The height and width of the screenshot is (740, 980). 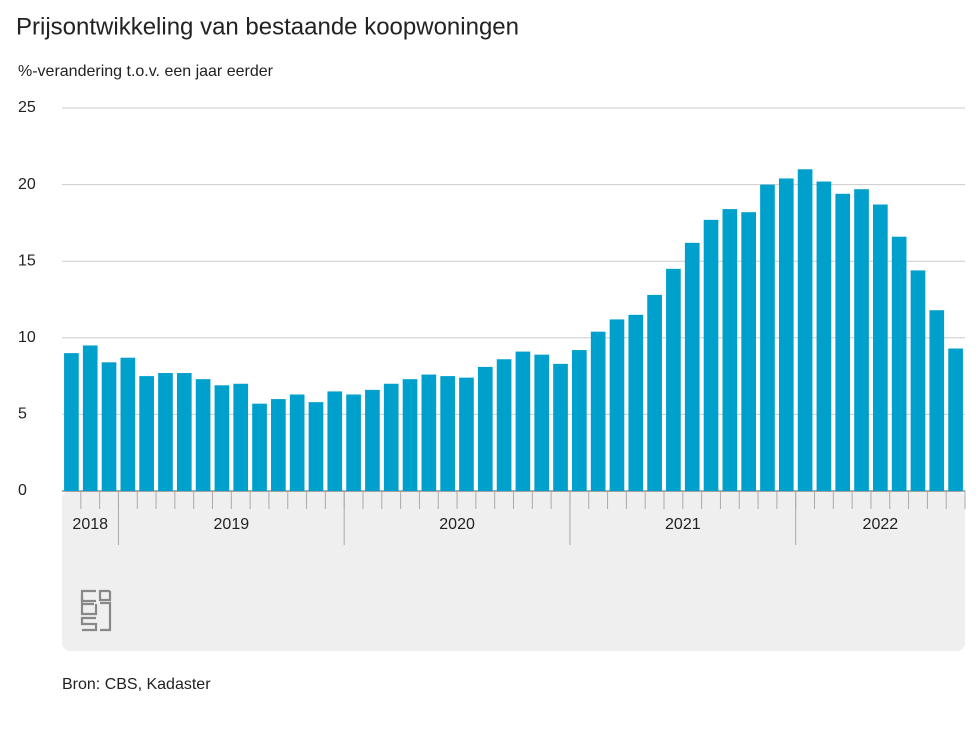 I want to click on y-tick-label: 15, so click(x=27, y=260).